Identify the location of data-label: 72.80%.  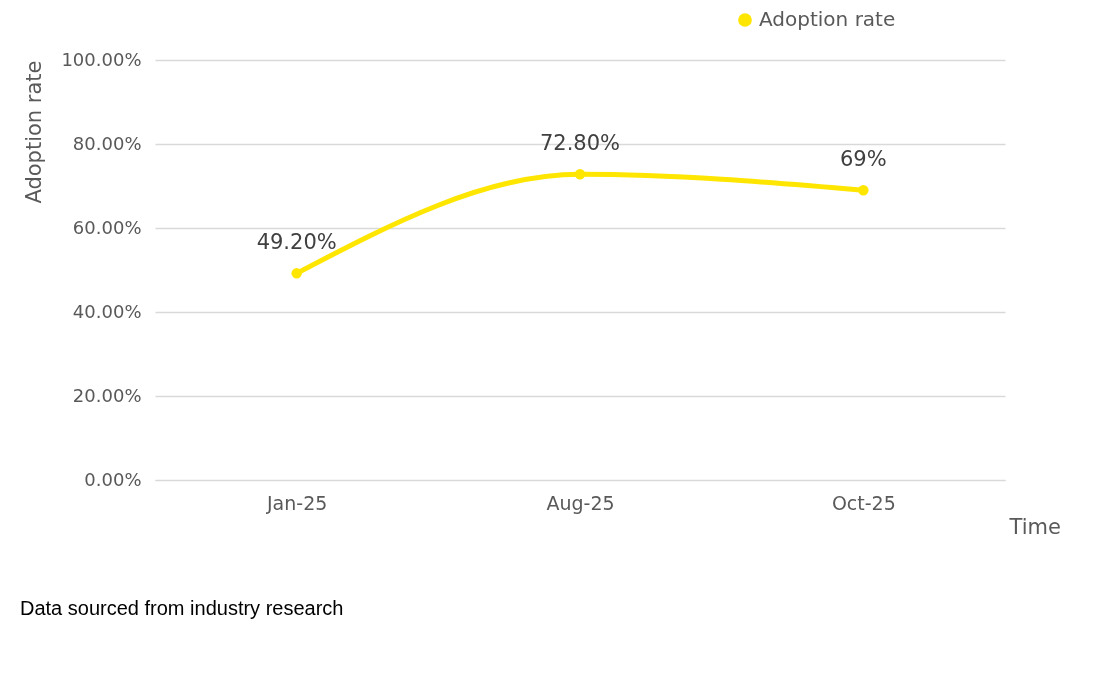
(580, 143).